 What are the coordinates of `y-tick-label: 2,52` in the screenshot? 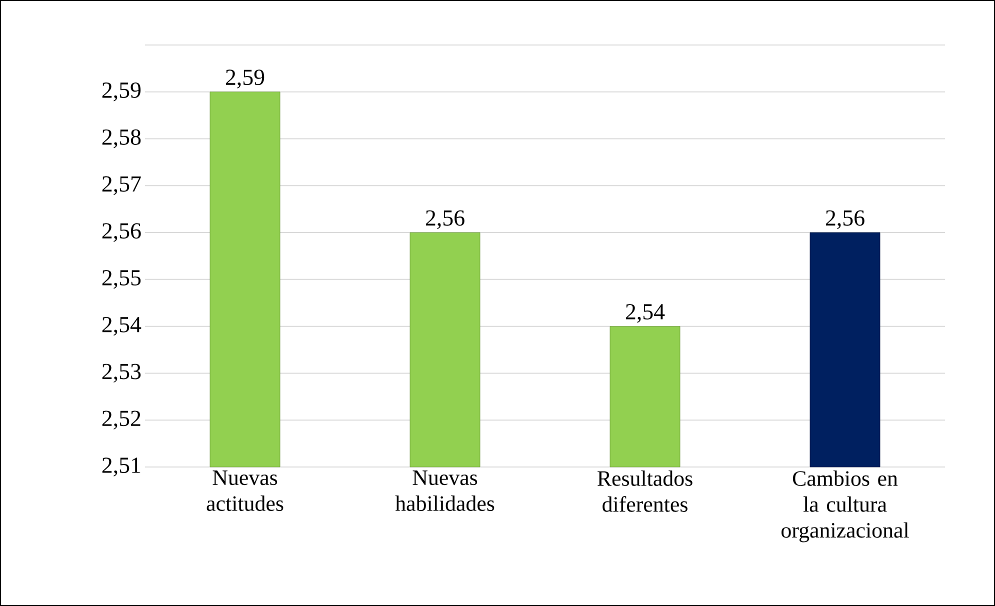 It's located at (121, 420).